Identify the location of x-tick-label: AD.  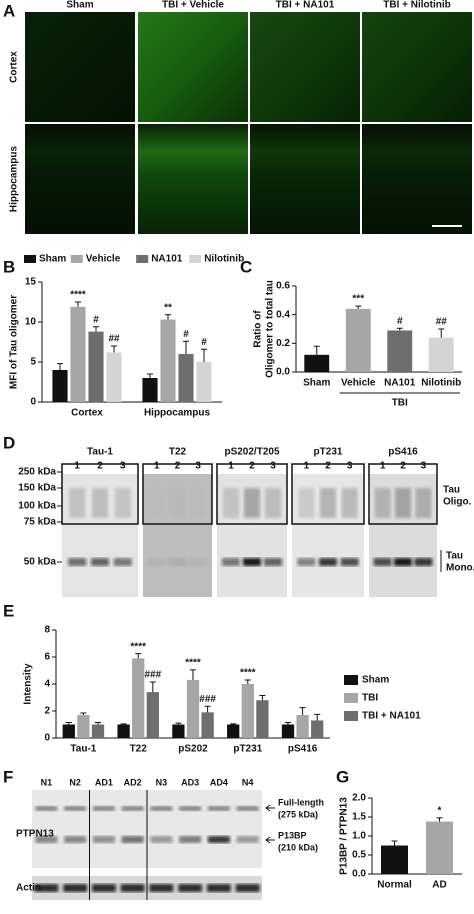
(439, 885).